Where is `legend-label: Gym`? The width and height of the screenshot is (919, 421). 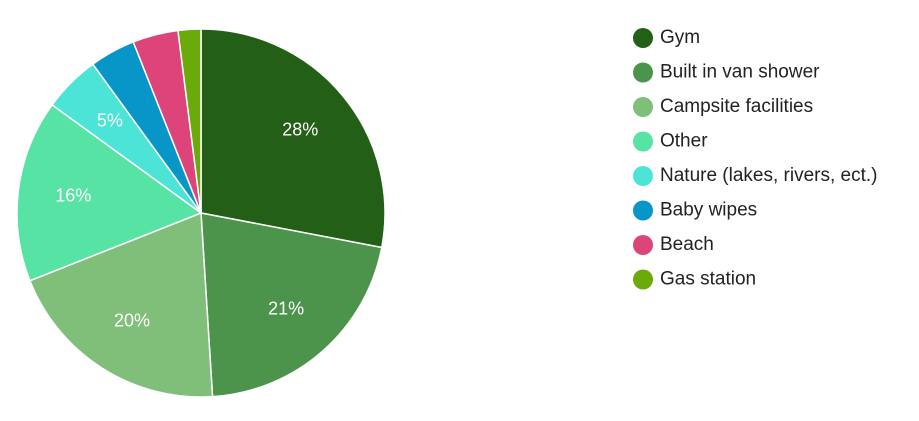
legend-label: Gym is located at coordinates (680, 37).